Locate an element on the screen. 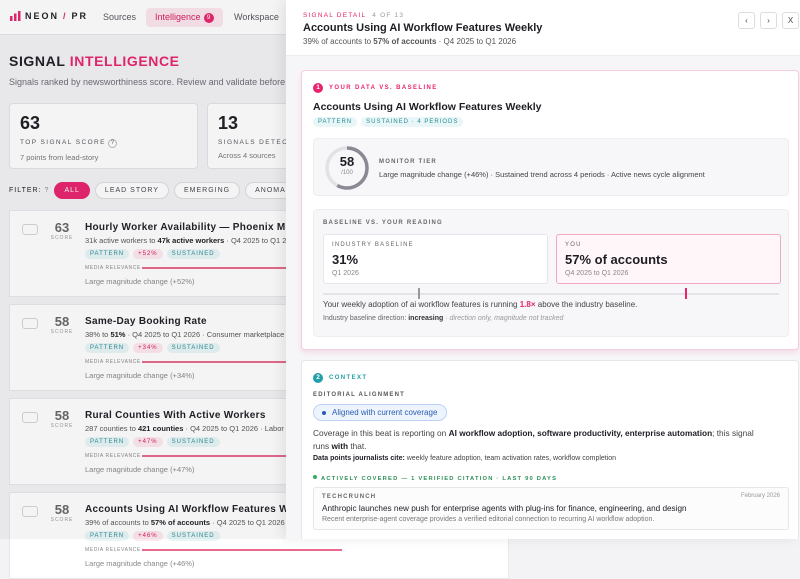  tag: SUSTAINED · 4 PERIODS is located at coordinates (412, 122).